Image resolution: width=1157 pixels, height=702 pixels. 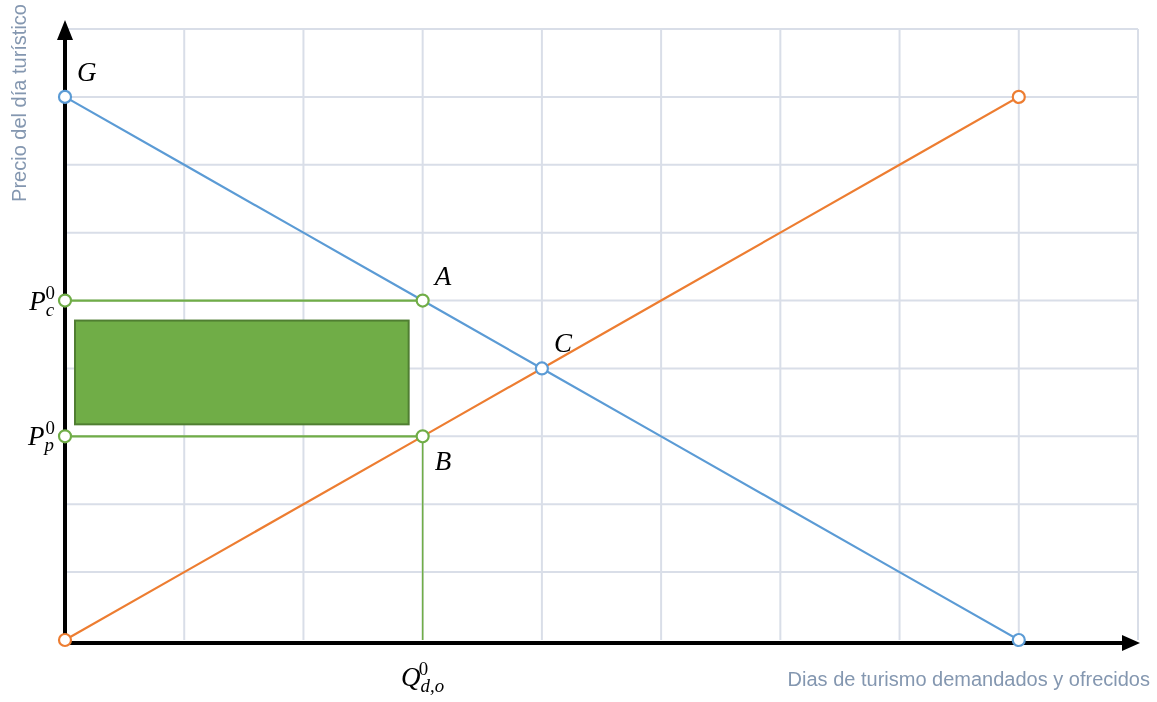 I want to click on annotation: A, so click(x=442, y=275).